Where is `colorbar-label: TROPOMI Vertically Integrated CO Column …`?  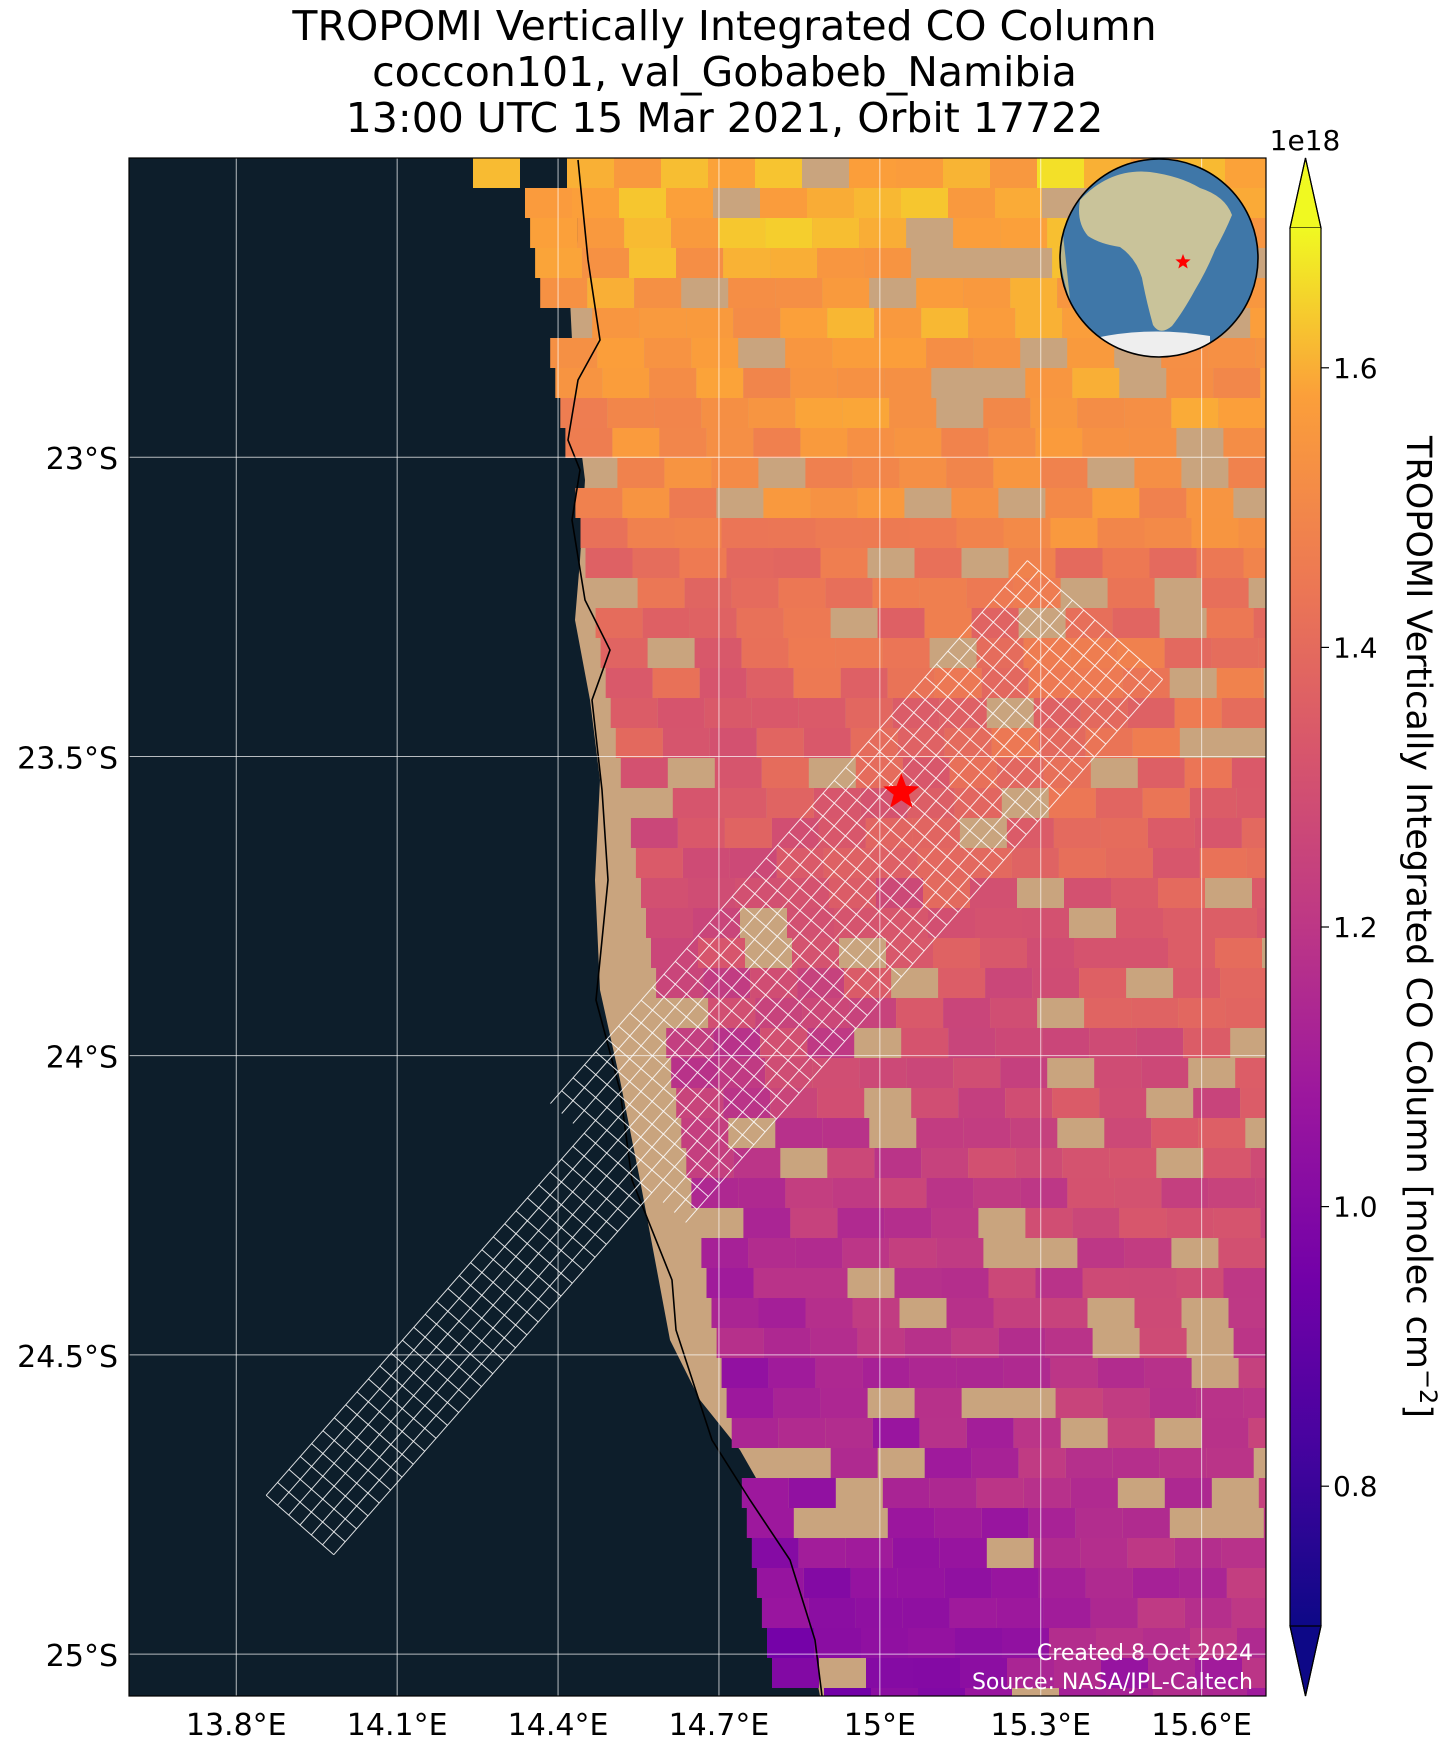
colorbar-label: TROPOMI Vertically Integrated CO Column … is located at coordinates (1420, 926).